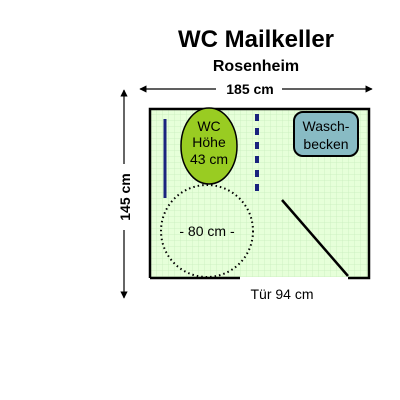  I want to click on wc-toilet-icon, so click(209, 146).